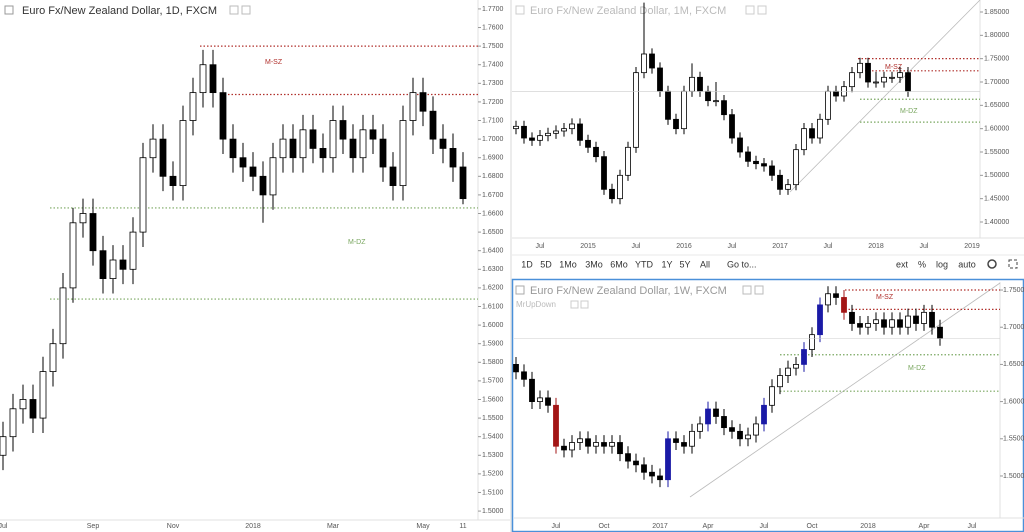  What do you see at coordinates (493, 437) in the screenshot?
I see `y-tick-label: 1.5400` at bounding box center [493, 437].